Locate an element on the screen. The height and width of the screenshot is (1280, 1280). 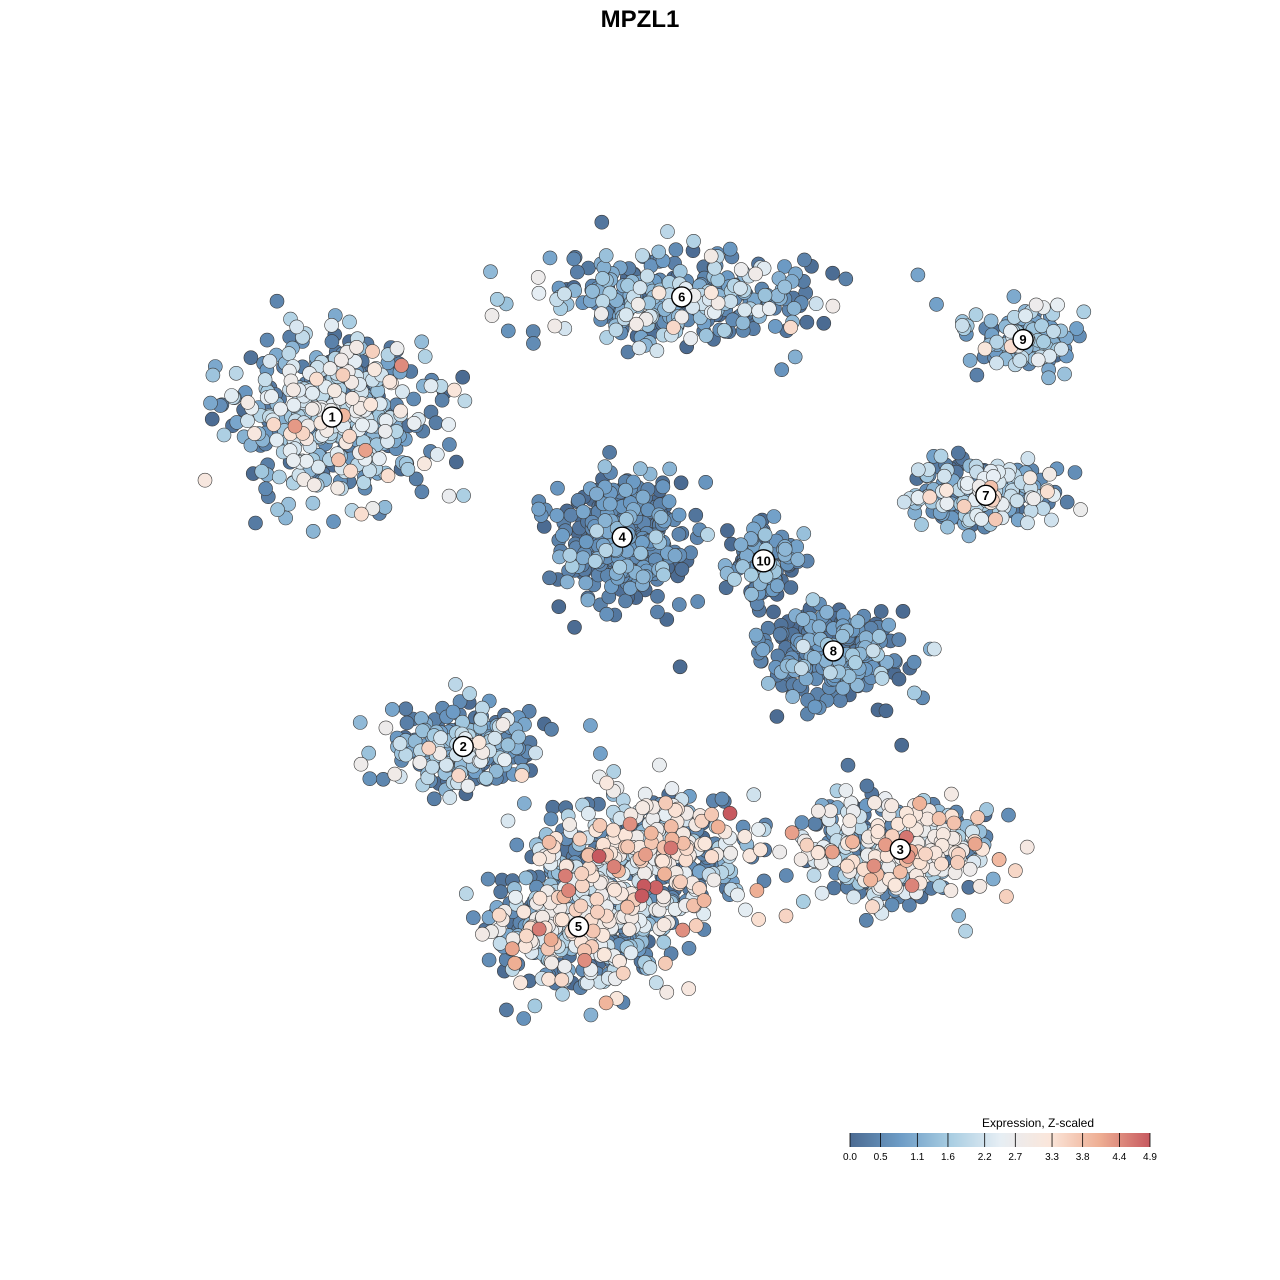
cluster-label-3: 3 is located at coordinates (900, 849).